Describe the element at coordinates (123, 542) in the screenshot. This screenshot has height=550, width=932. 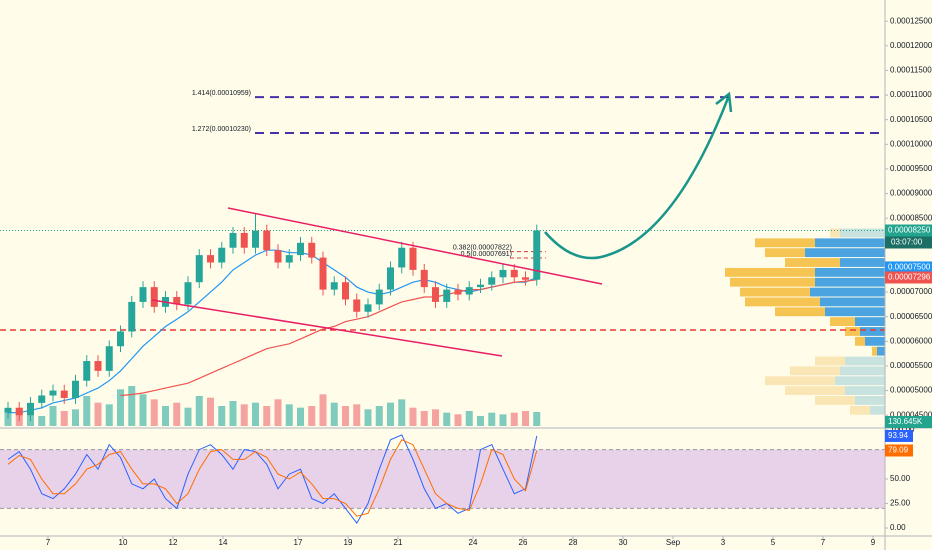
I see `x-tick-label: 10` at that location.